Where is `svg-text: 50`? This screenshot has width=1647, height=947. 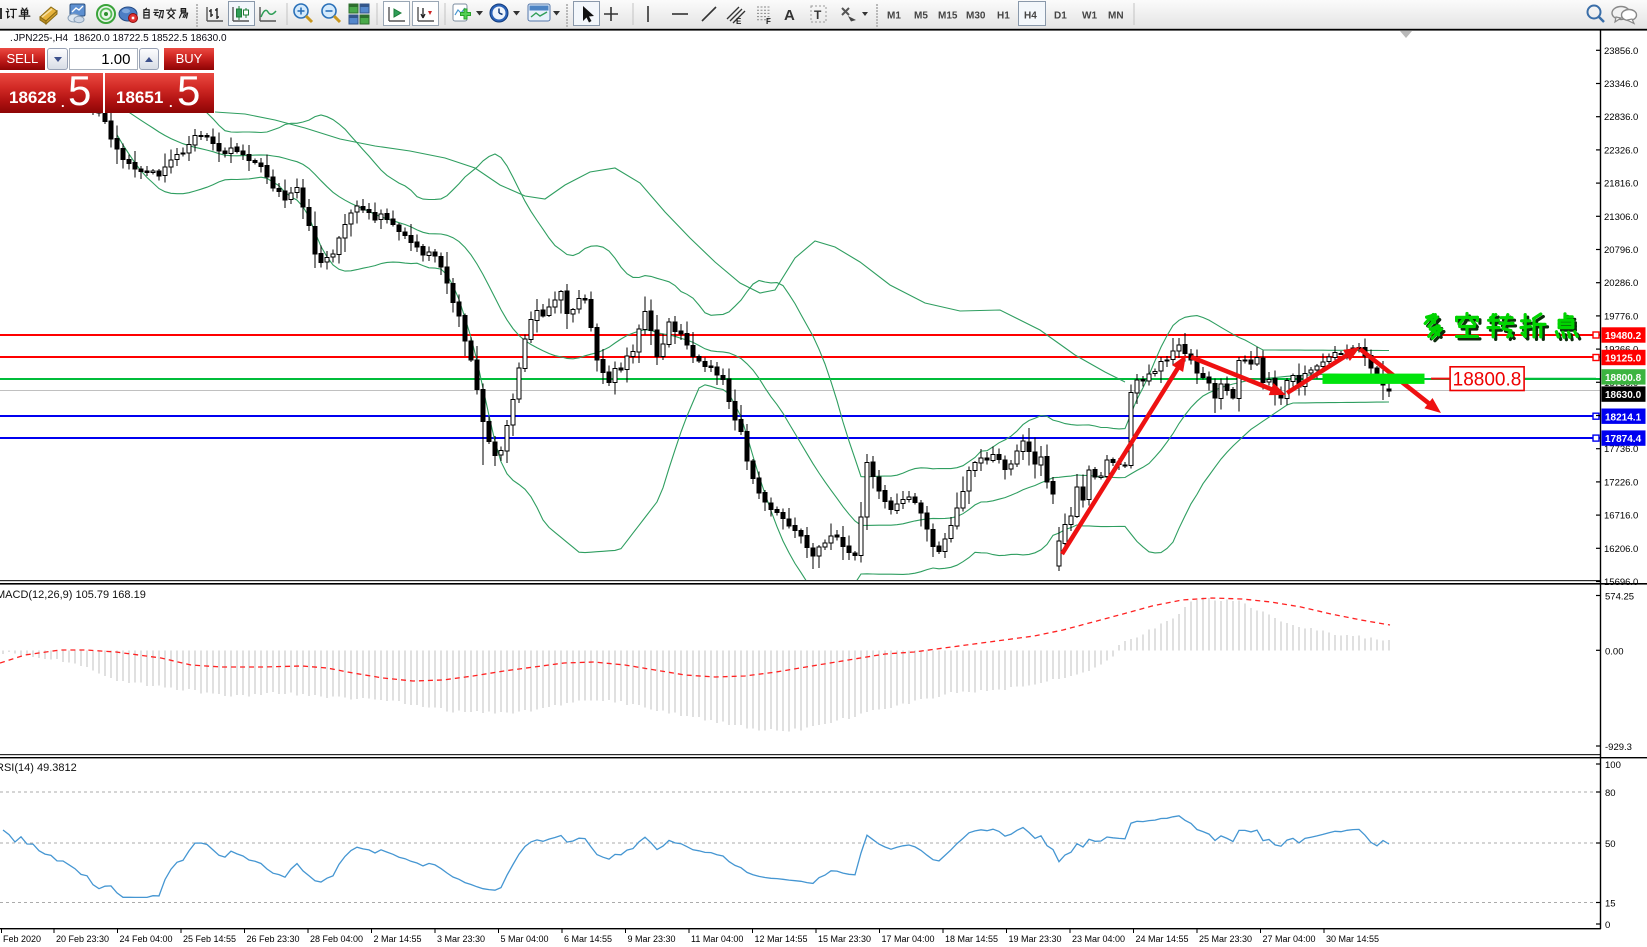
svg-text: 50 is located at coordinates (1610, 844).